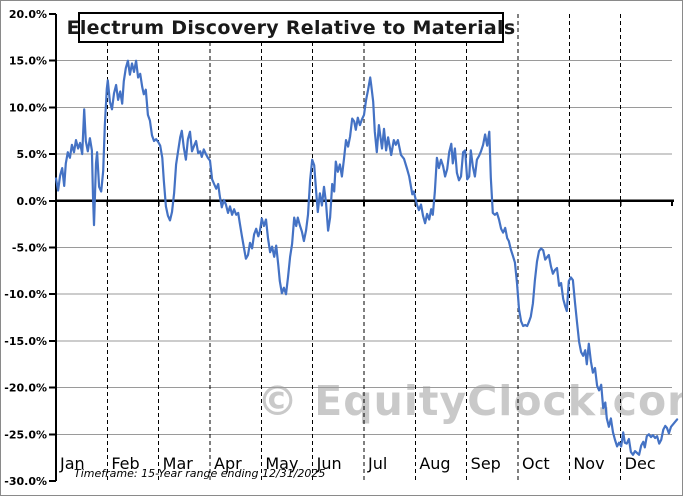 The height and width of the screenshot is (496, 683). I want to click on y-tick-label: 20.0%, so click(28, 14).